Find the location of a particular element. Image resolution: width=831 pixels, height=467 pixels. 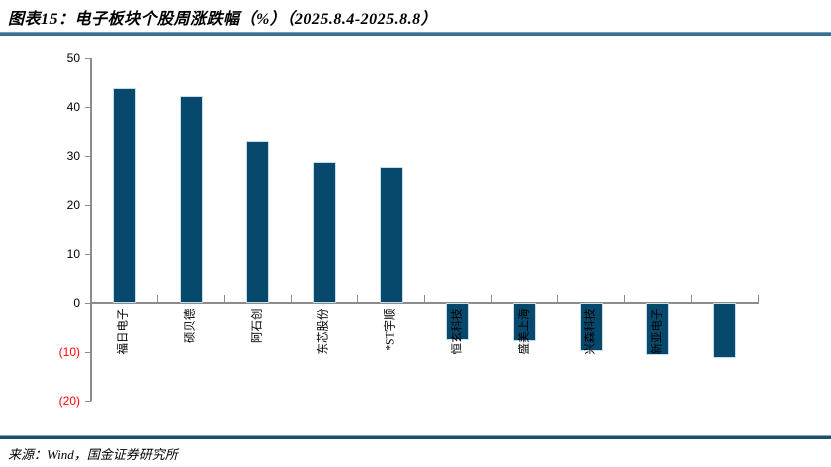

chart-title: 图表15：电子板块个股周涨跌幅（%）（2025.8.4-2025.8.8） is located at coordinates (223, 19).